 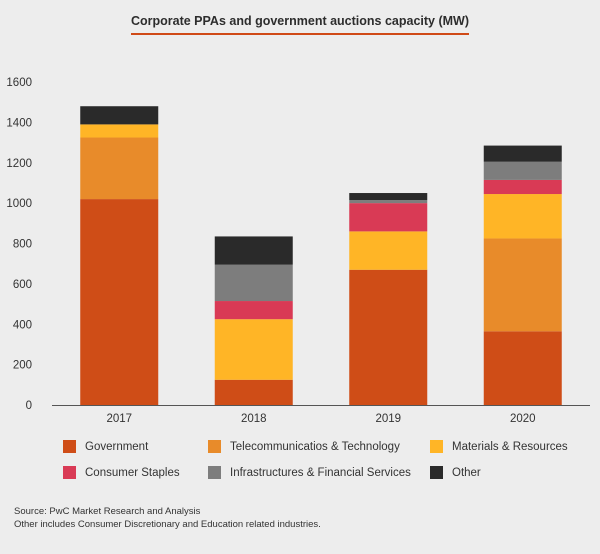 I want to click on legend-label: Consumer Staples, so click(x=132, y=472).